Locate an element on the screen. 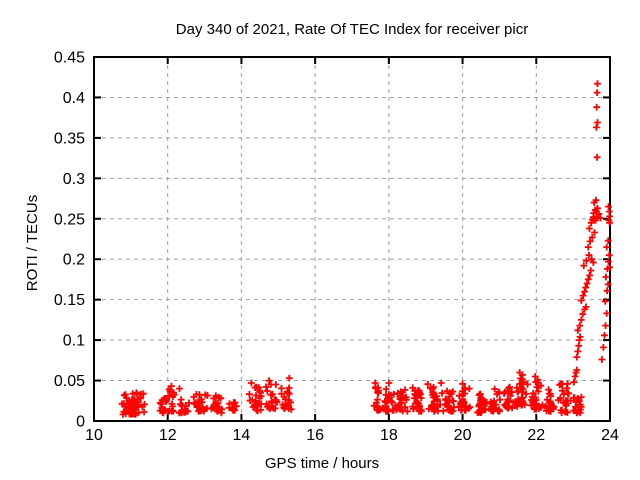 This screenshot has width=640, height=480. x-tick-label: 14 is located at coordinates (242, 435).